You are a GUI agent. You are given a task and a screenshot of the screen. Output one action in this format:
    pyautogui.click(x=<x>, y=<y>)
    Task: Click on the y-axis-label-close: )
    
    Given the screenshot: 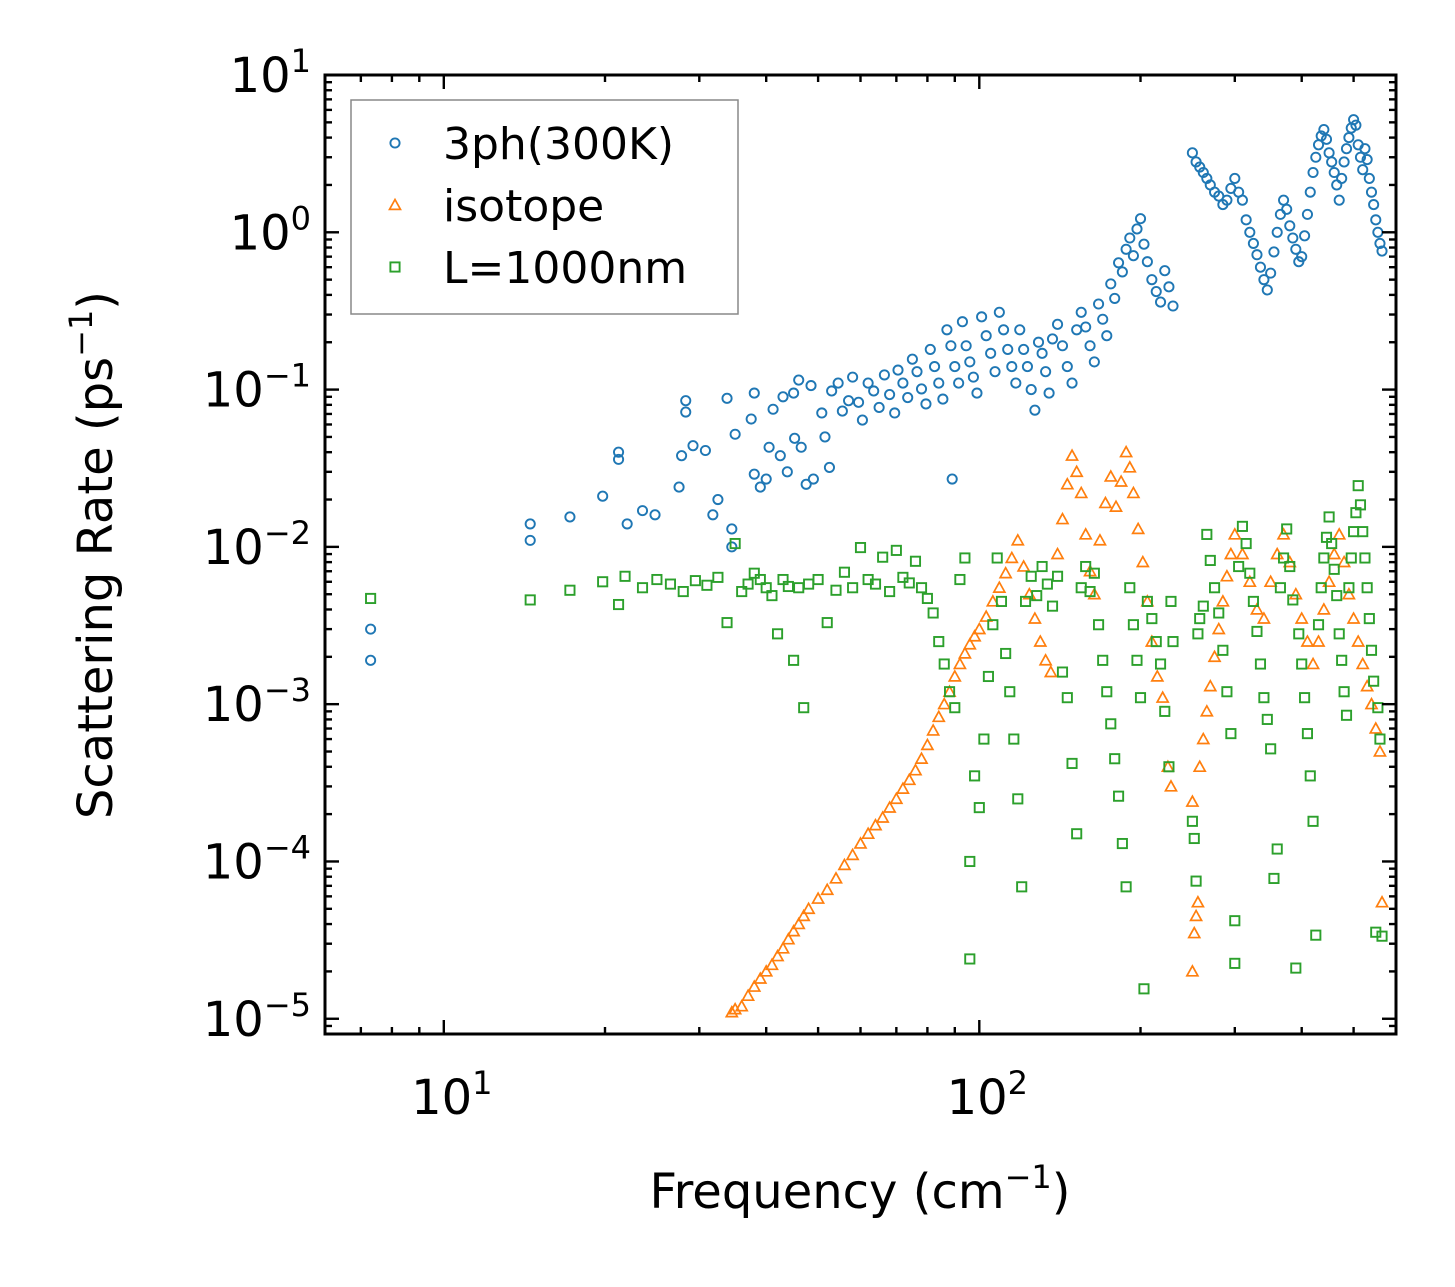 What is the action you would take?
    pyautogui.click(x=96, y=300)
    